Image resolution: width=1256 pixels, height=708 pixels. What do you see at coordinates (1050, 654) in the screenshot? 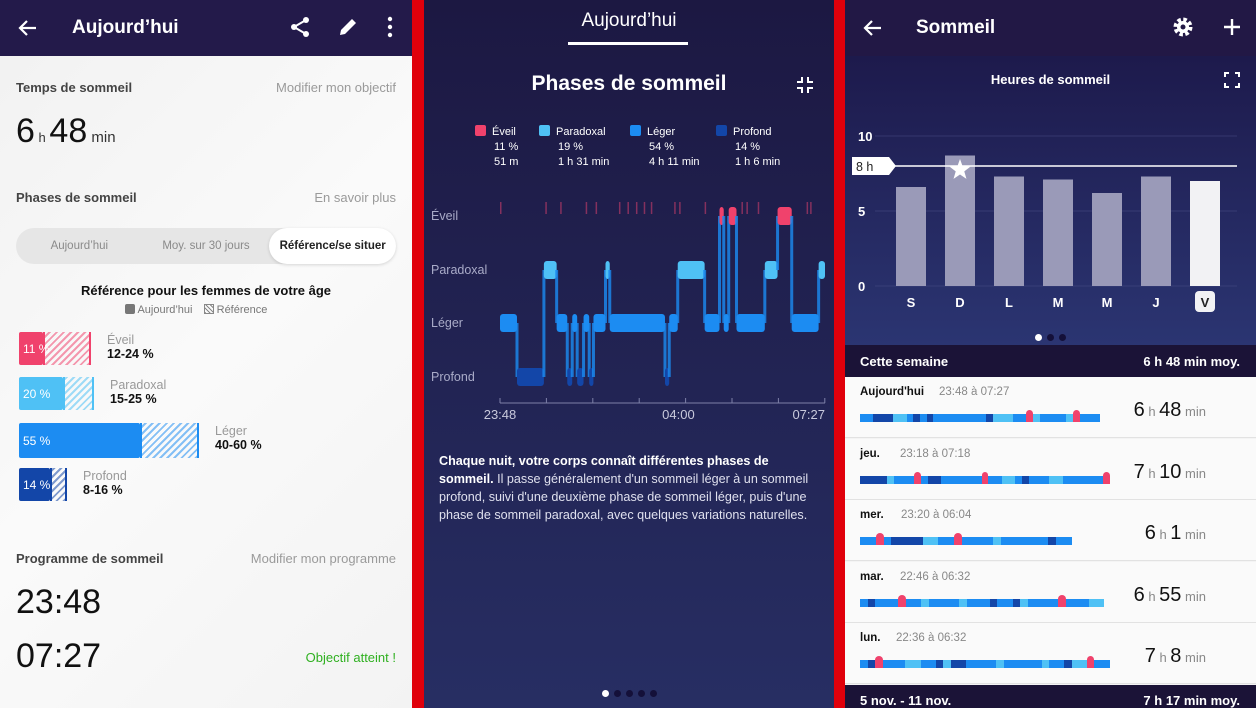
I see `night-row: lun. 22:36 à 06:32 7 h 8 min` at bounding box center [1050, 654].